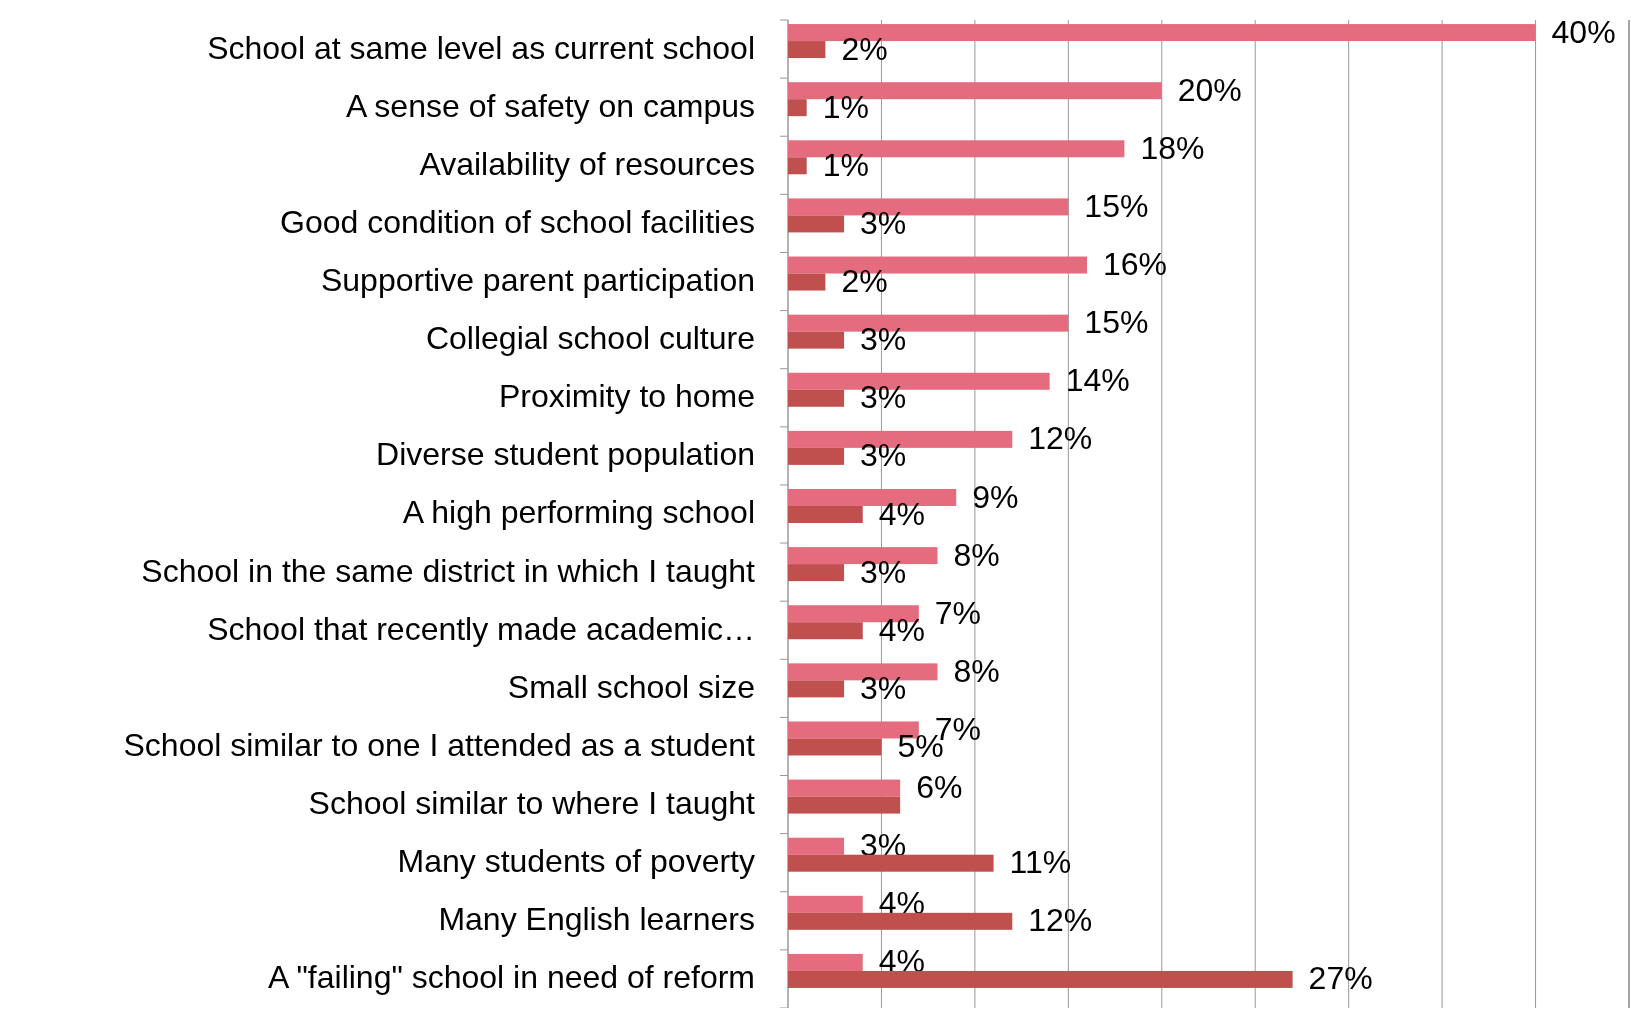 This screenshot has width=1631, height=1009. I want to click on data-label: 7%, so click(958, 612).